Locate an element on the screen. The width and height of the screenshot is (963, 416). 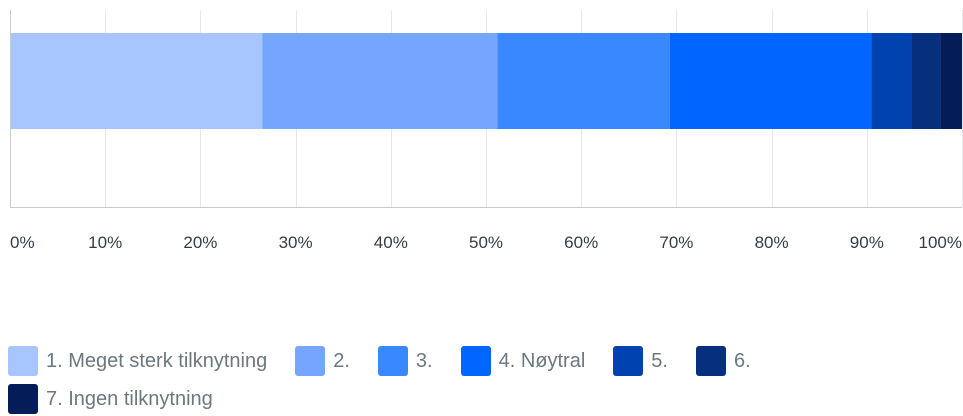
legend-item: 4. Nøytral is located at coordinates (523, 361).